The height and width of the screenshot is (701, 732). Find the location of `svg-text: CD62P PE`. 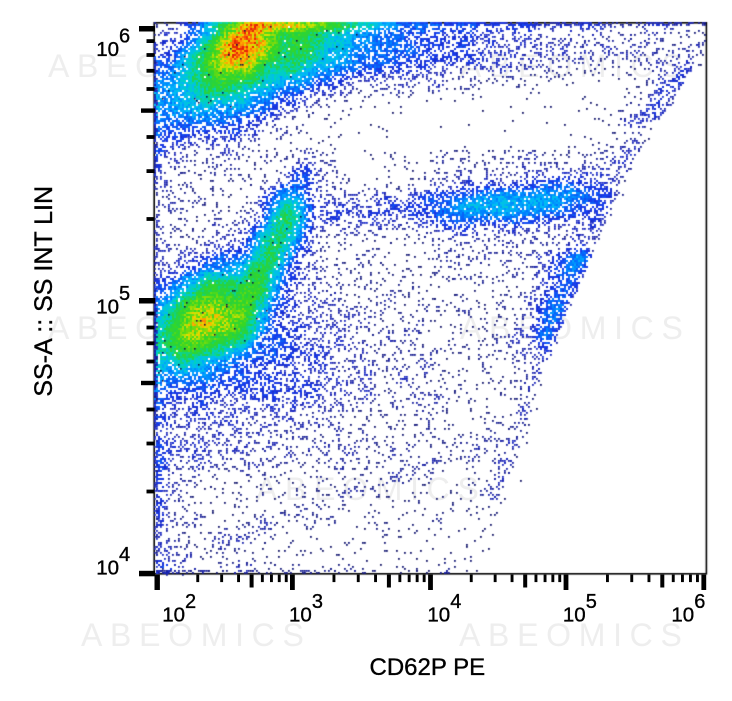

svg-text: CD62P PE is located at coordinates (427, 667).